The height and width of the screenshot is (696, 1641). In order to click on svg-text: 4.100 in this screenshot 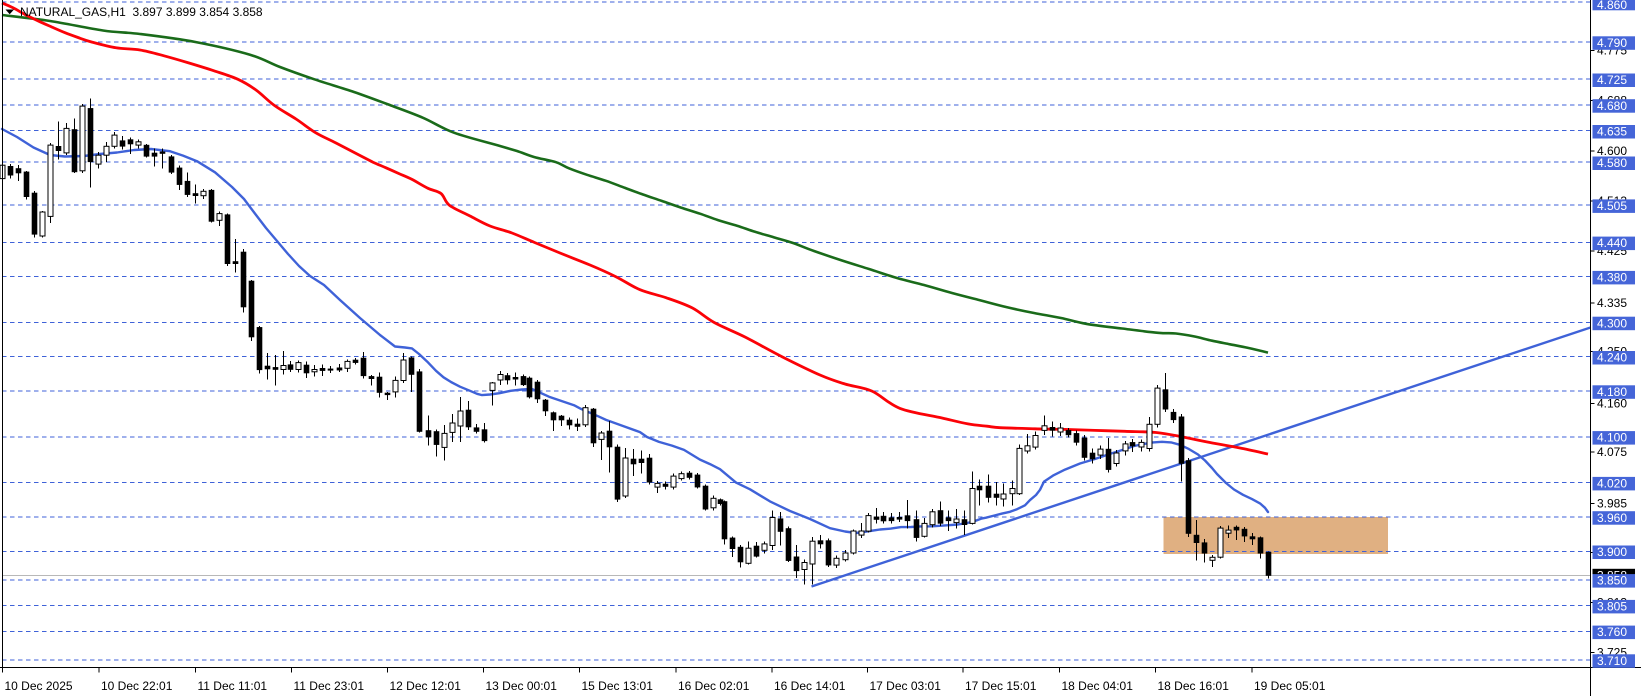, I will do `click(1612, 438)`.